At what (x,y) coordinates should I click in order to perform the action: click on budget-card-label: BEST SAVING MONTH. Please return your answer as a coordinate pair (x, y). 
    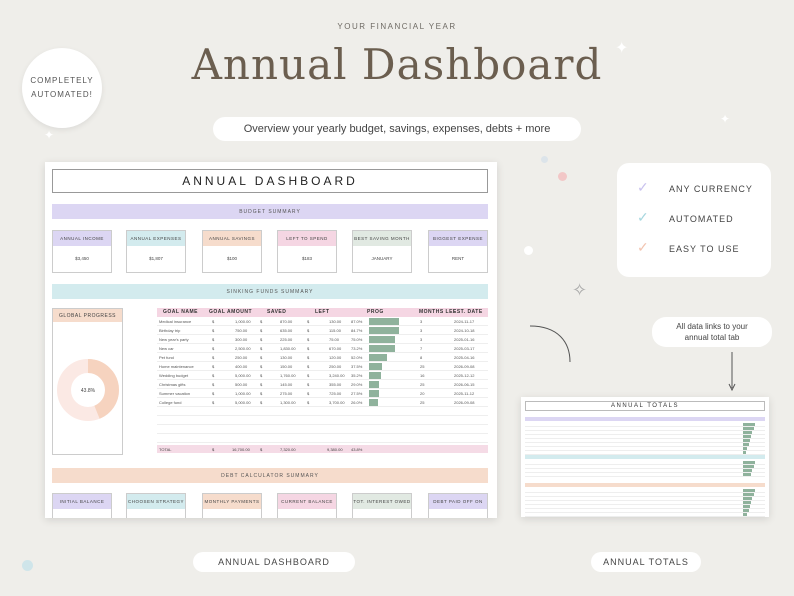
    Looking at the image, I should click on (382, 238).